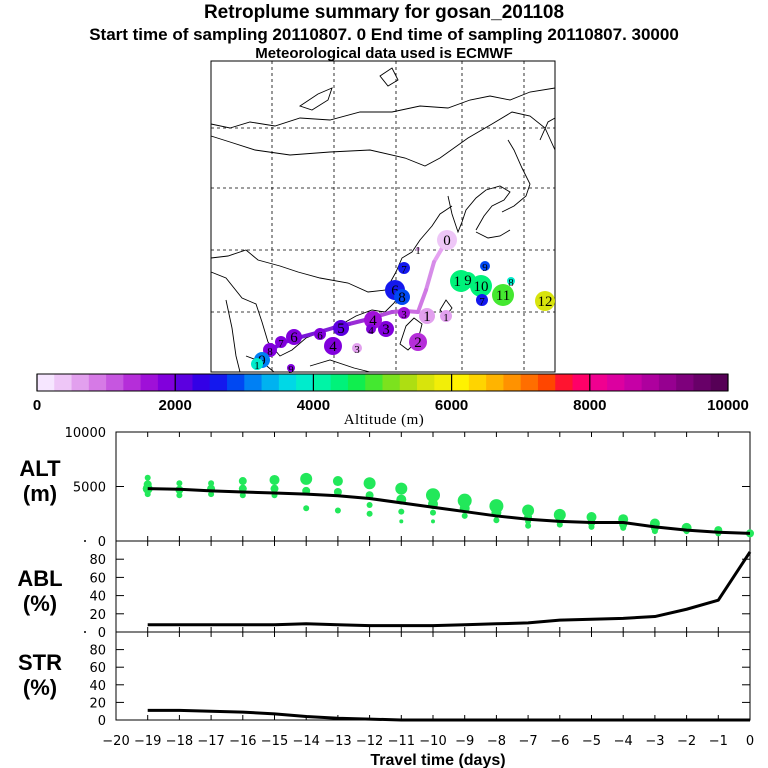  I want to click on alt-ytick-label: 5000, so click(89, 488).